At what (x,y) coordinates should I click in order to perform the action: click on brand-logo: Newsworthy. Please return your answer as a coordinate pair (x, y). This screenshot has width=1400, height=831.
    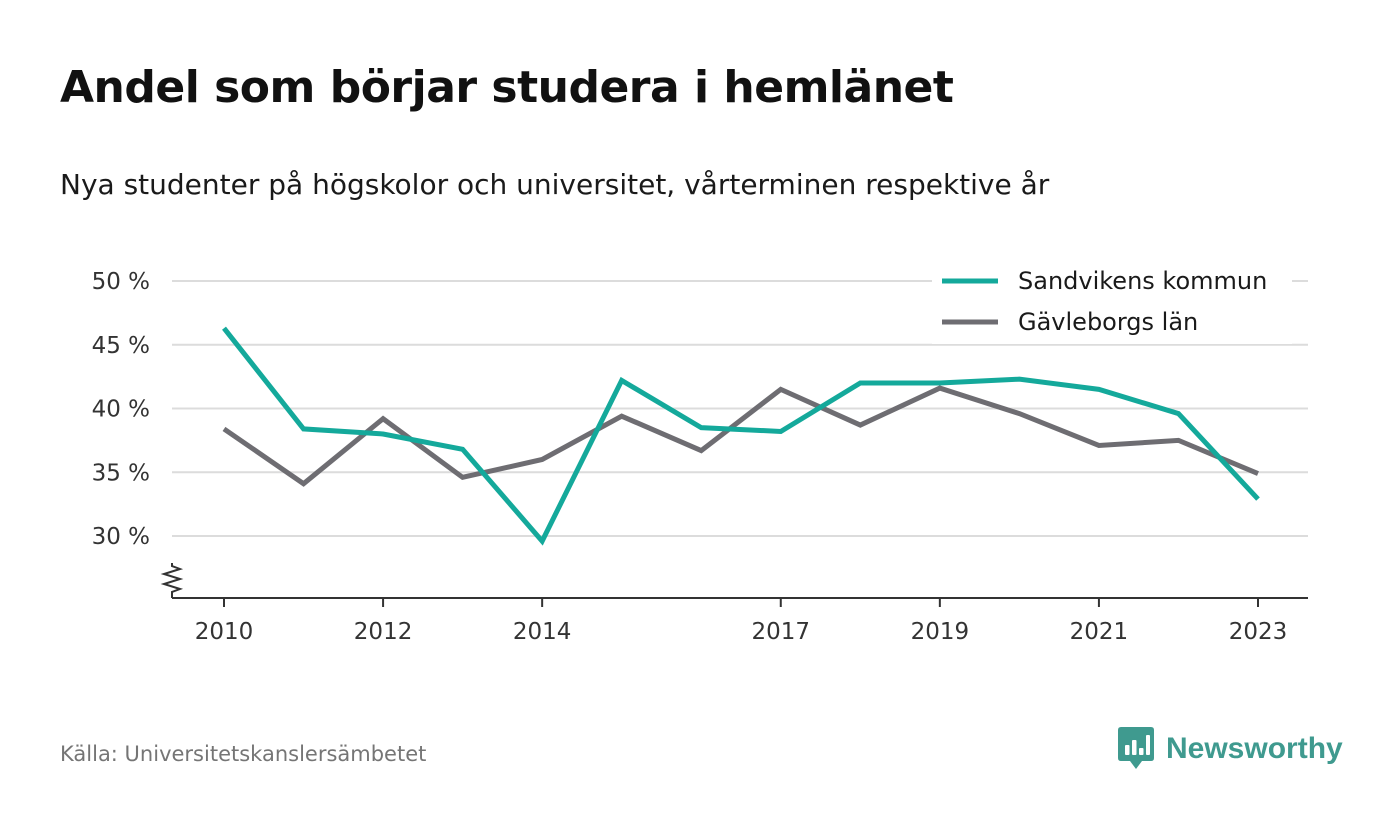
    Looking at the image, I should click on (1230, 749).